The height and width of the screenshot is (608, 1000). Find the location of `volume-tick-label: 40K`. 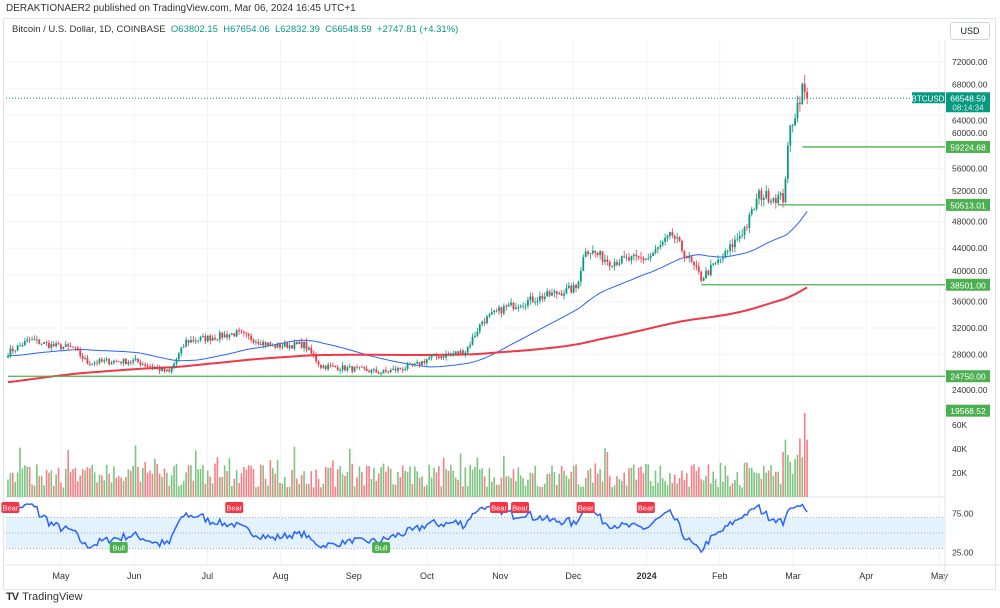

volume-tick-label: 40K is located at coordinates (959, 449).